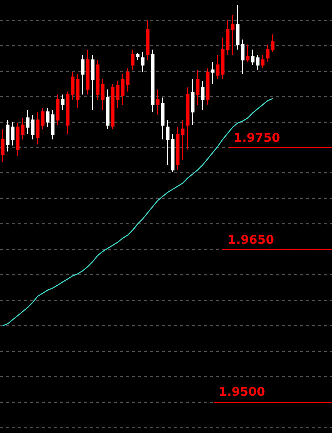 The image size is (332, 433). Describe the element at coordinates (242, 392) in the screenshot. I see `ref-line-label: 1.9500` at that location.